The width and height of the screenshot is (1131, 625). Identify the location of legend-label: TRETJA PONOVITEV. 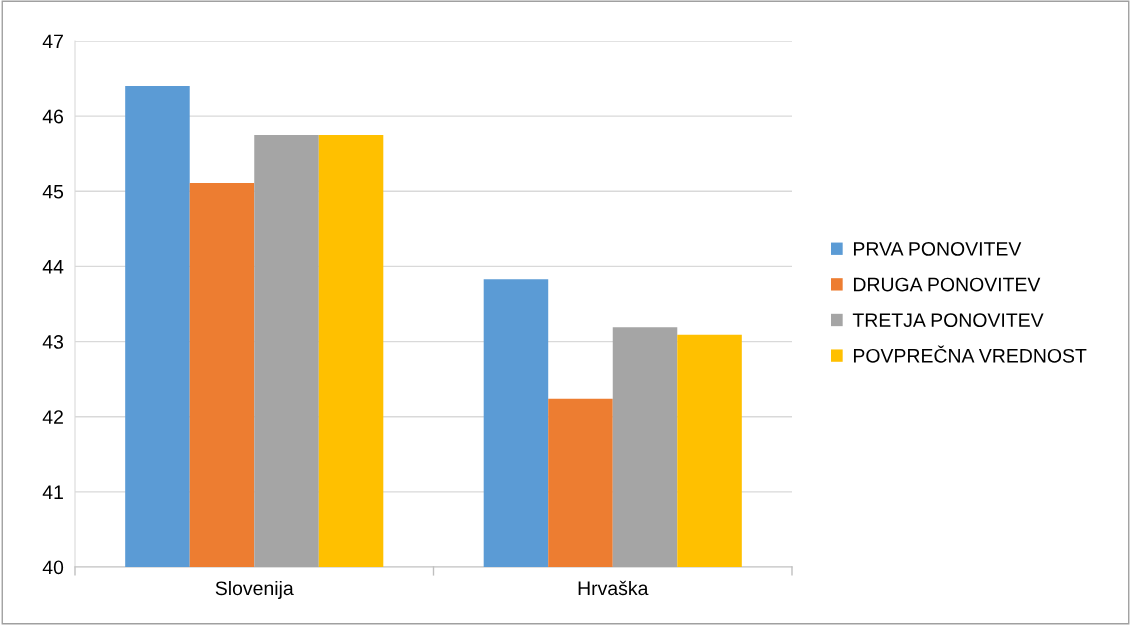
(948, 320).